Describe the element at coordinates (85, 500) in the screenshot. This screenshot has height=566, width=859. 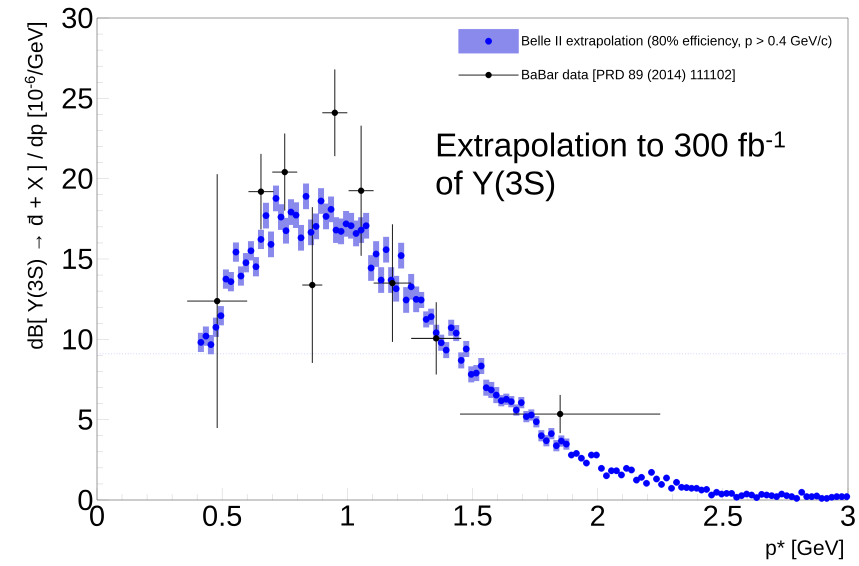
I see `y-tick-label: 0` at that location.